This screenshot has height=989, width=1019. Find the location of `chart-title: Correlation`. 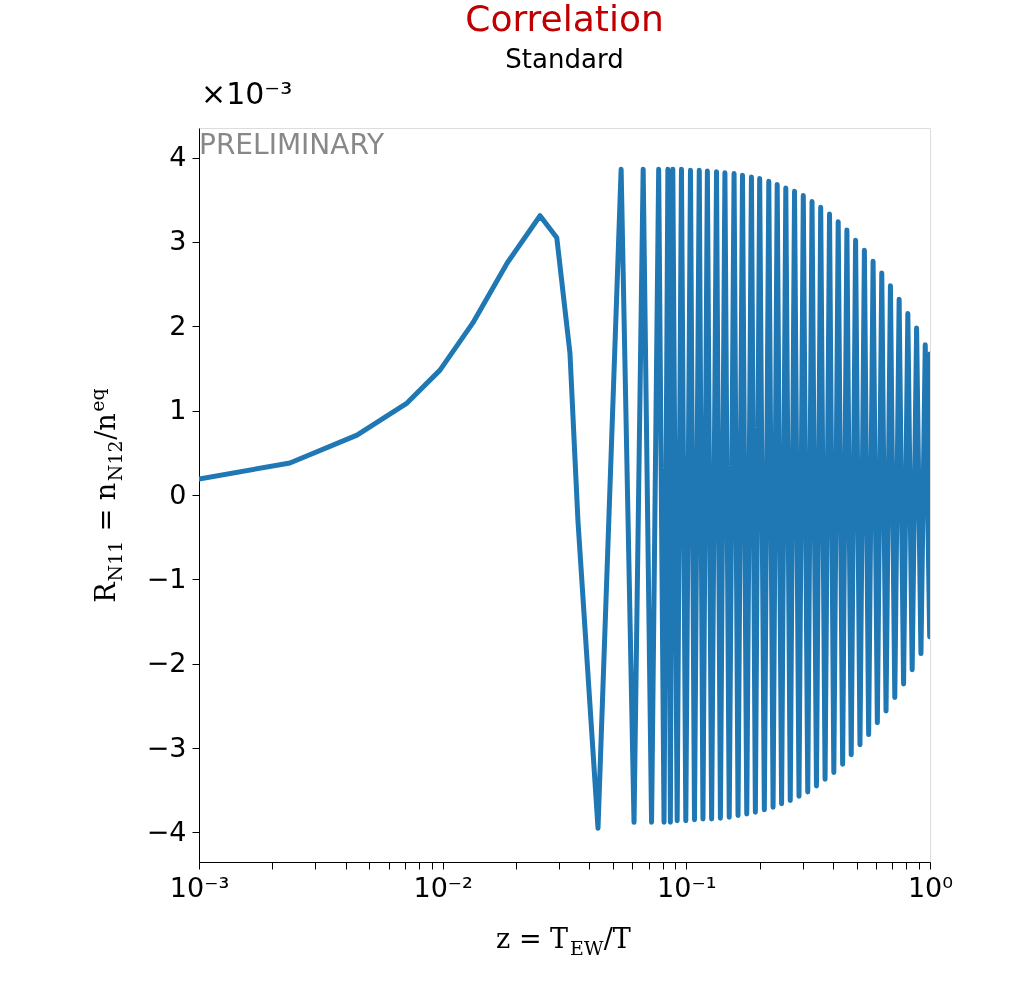

chart-title: Correlation is located at coordinates (564, 19).